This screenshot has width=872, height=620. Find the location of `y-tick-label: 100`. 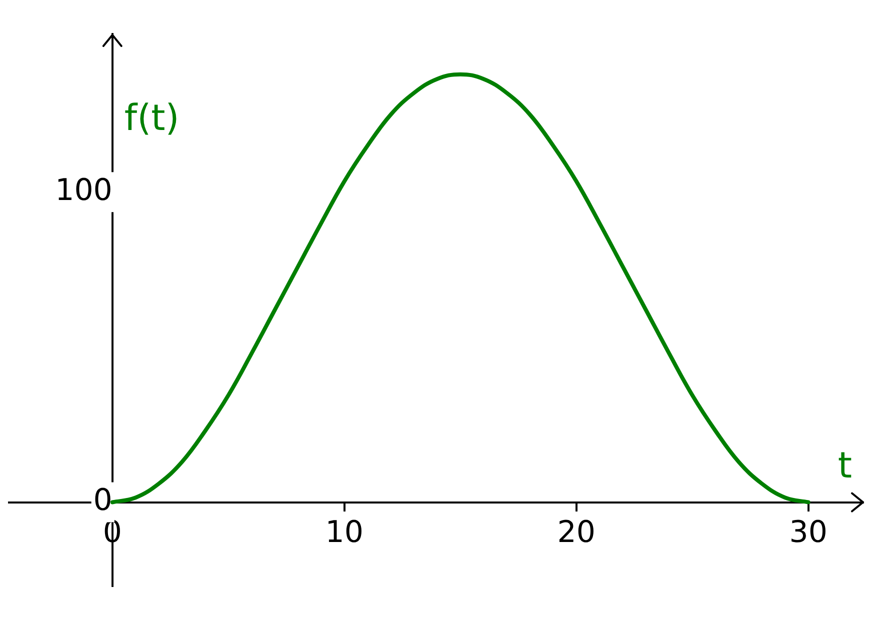

y-tick-label: 100 is located at coordinates (83, 190).